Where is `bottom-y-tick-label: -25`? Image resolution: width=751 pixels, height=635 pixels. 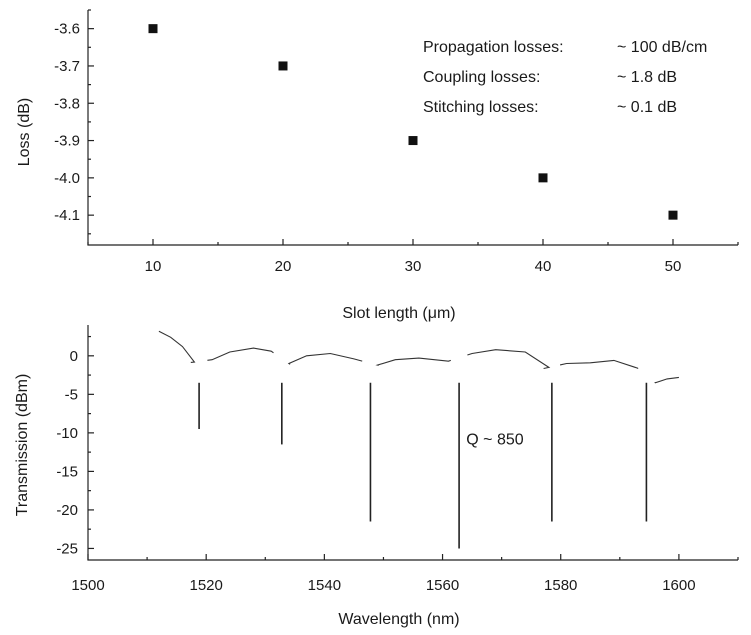 bottom-y-tick-label: -25 is located at coordinates (67, 548).